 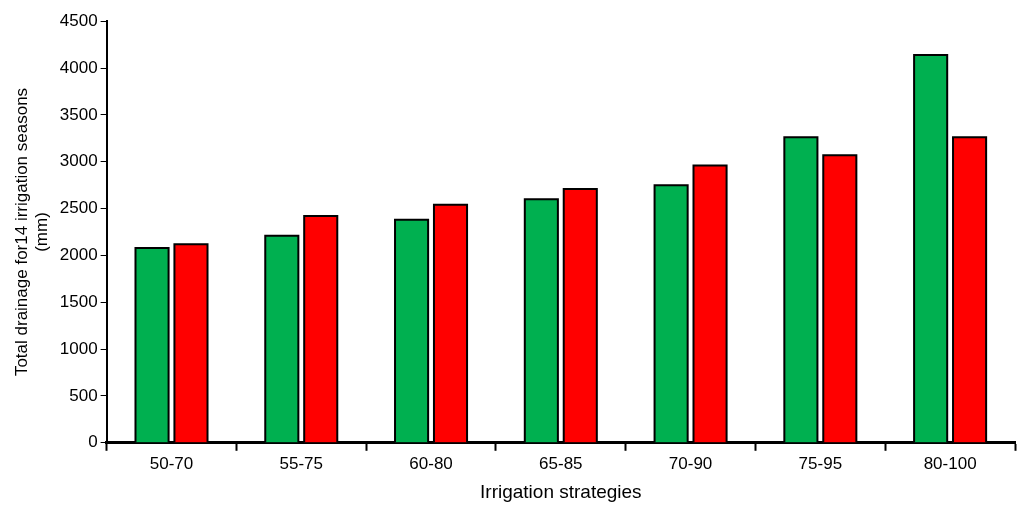 What do you see at coordinates (78, 348) in the screenshot?
I see `y-tick-label: 1000` at bounding box center [78, 348].